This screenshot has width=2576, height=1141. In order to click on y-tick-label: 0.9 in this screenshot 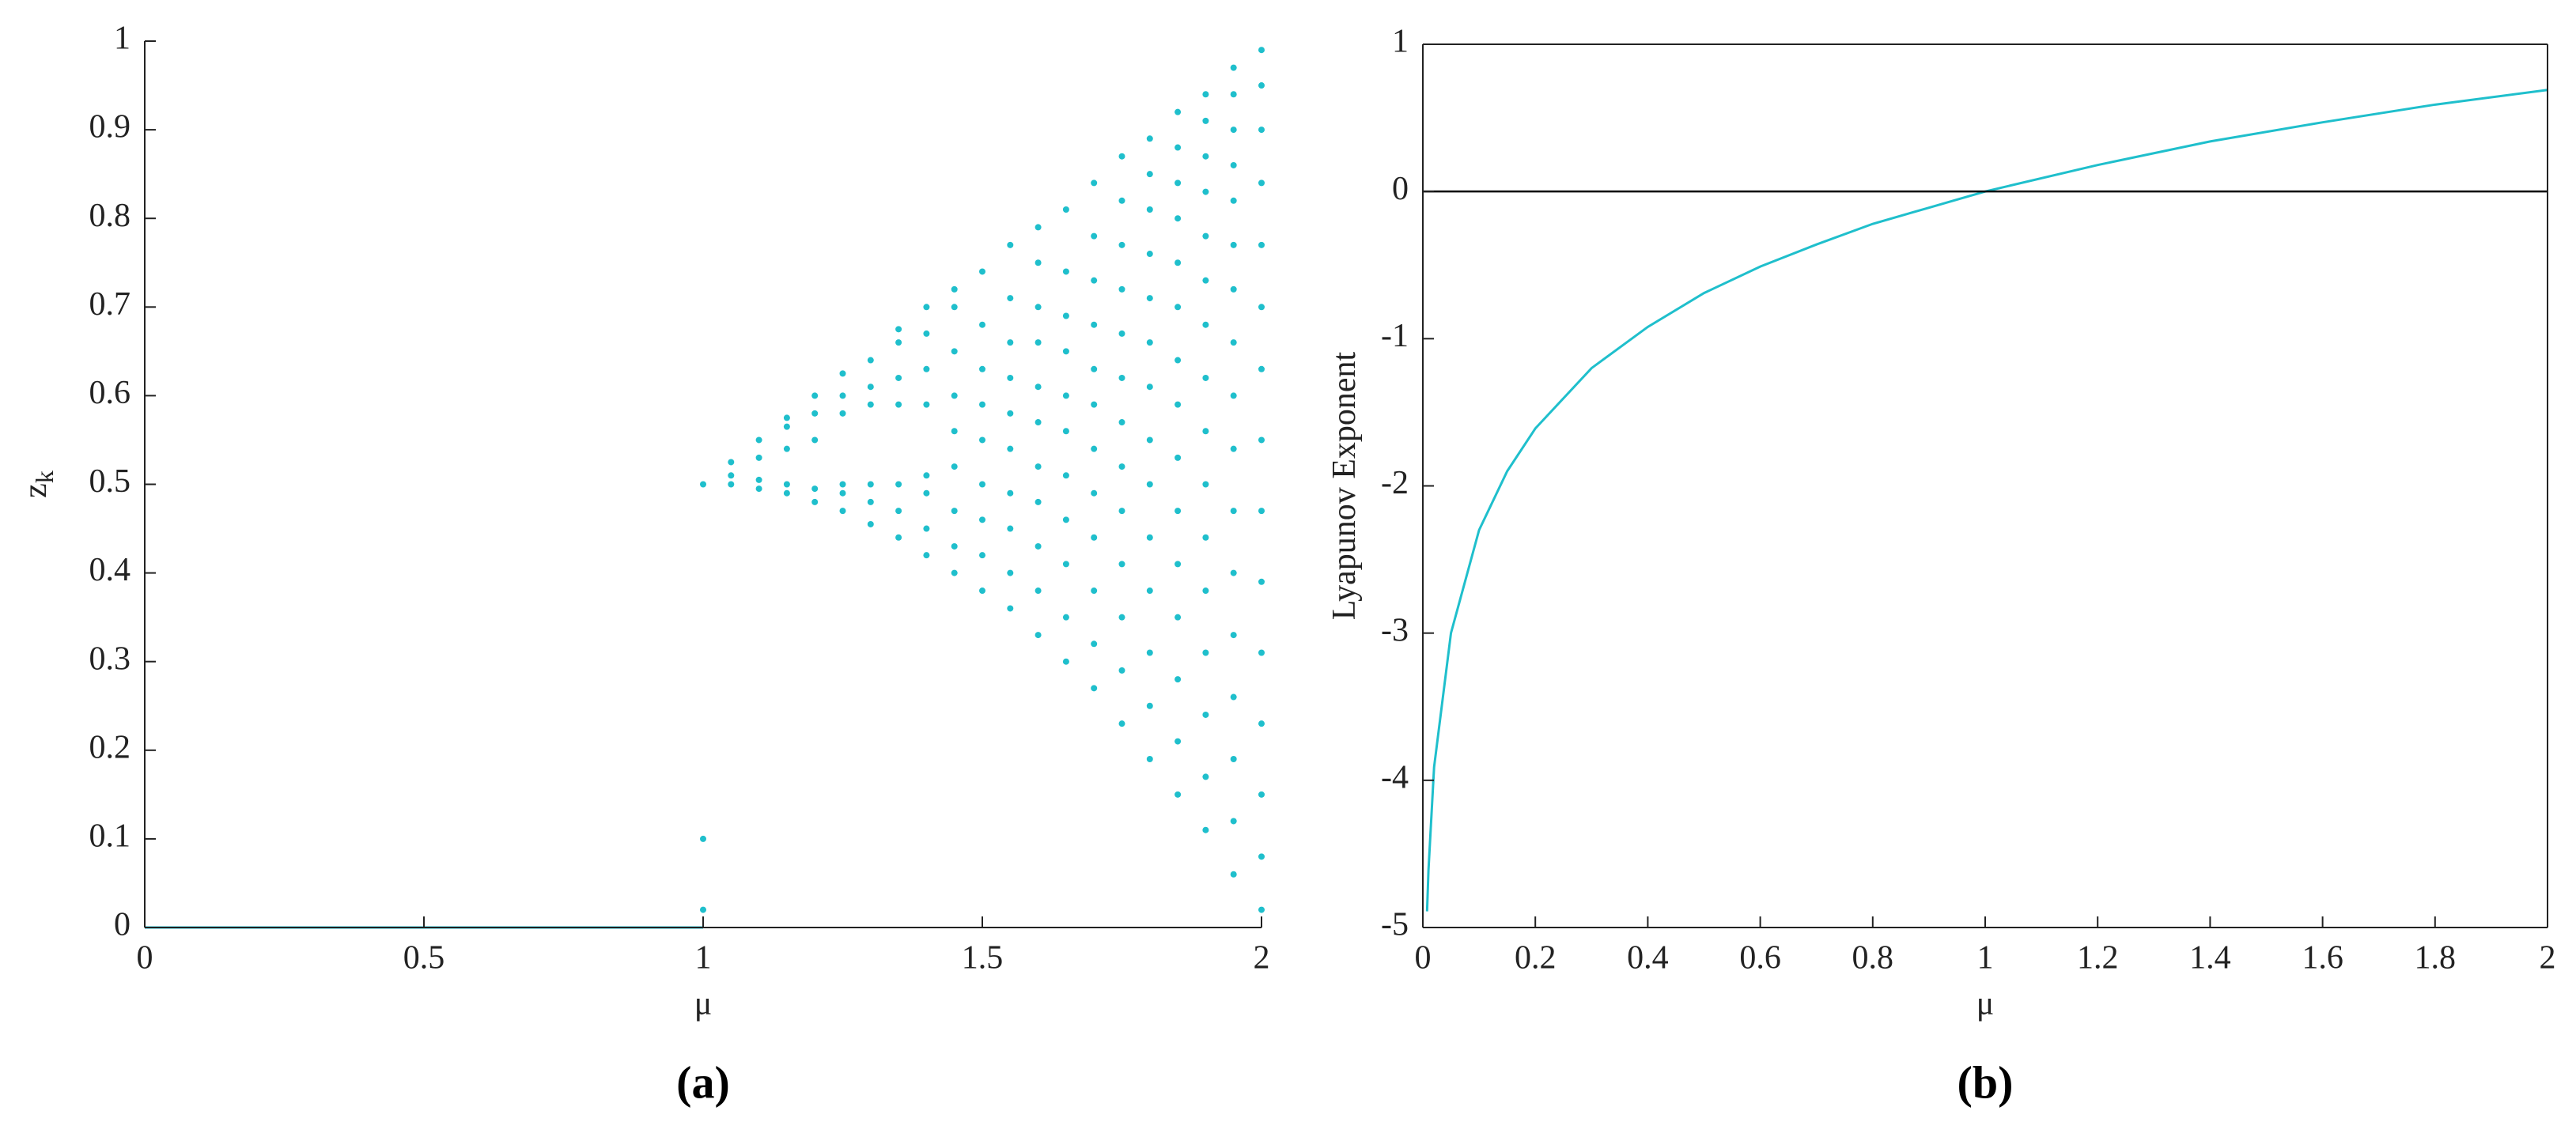, I will do `click(110, 127)`.